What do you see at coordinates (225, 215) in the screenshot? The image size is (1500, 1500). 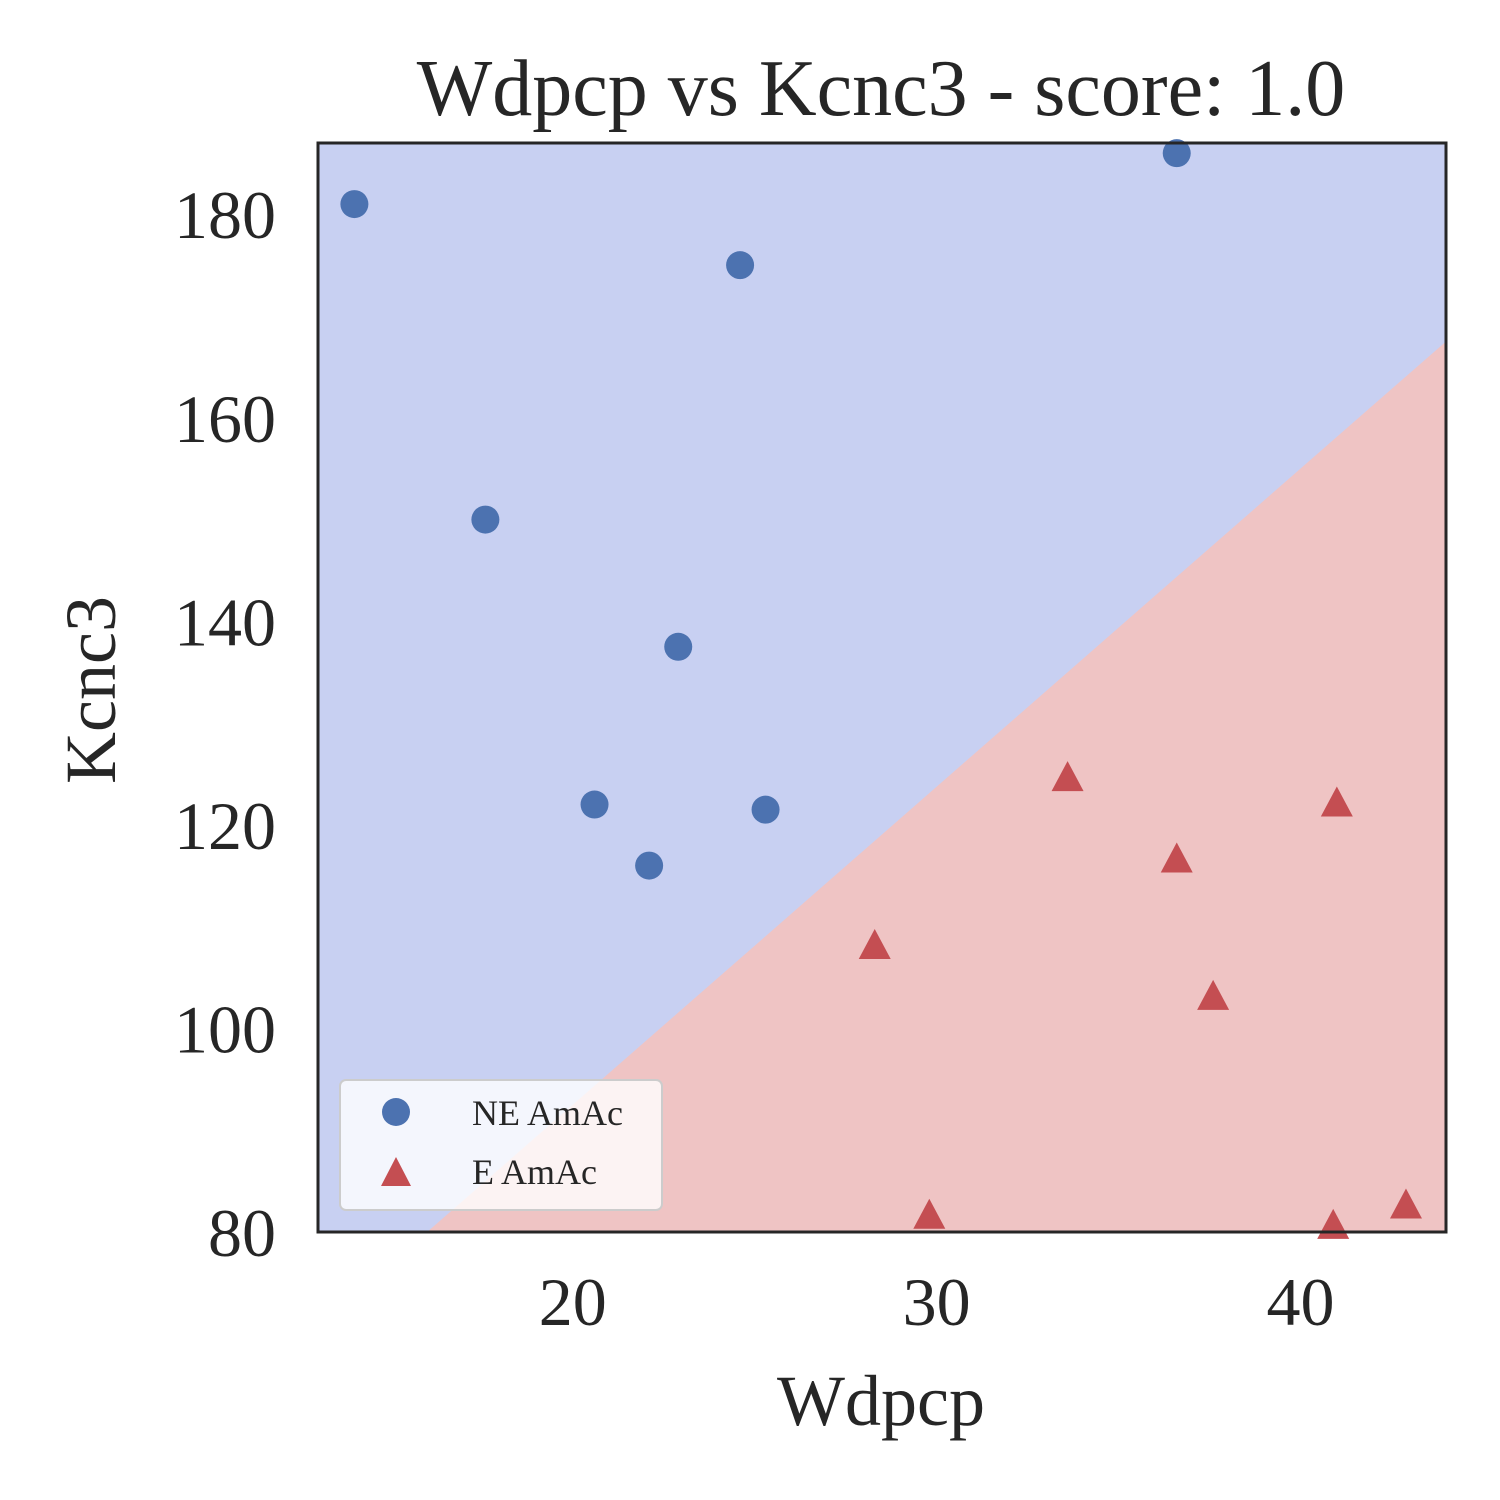 I see `y-tick-label: 180` at bounding box center [225, 215].